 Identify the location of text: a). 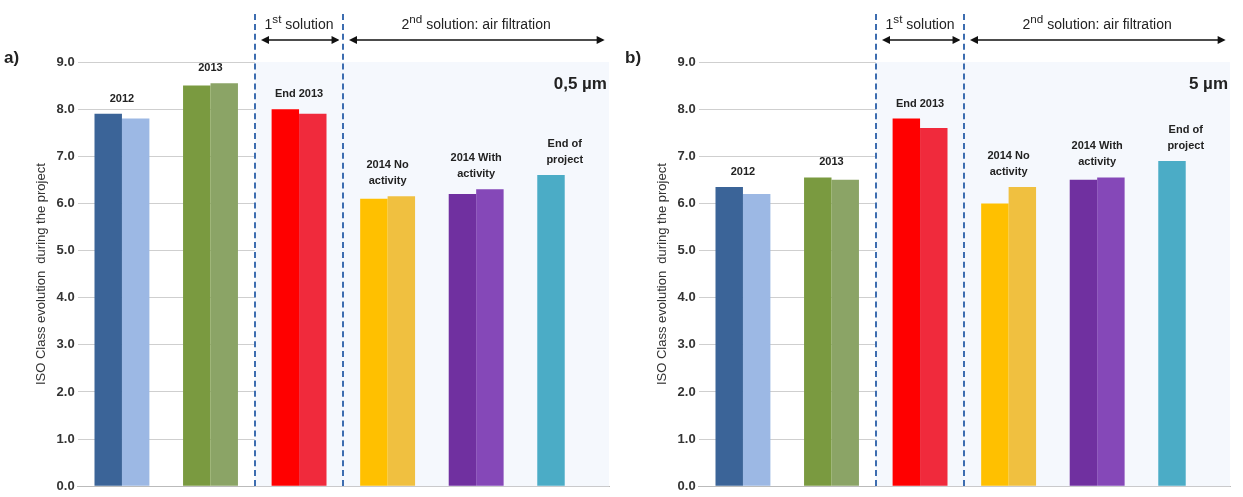
(12, 58).